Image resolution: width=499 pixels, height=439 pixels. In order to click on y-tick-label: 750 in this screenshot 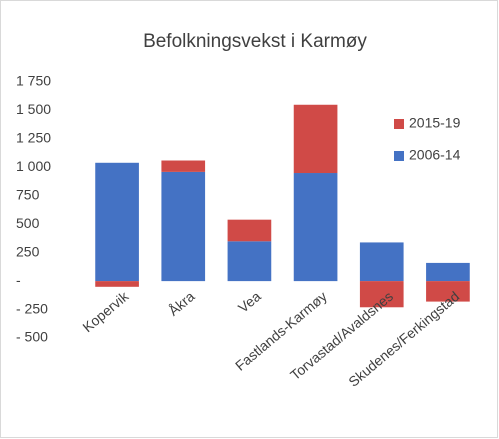, I will do `click(28, 194)`.